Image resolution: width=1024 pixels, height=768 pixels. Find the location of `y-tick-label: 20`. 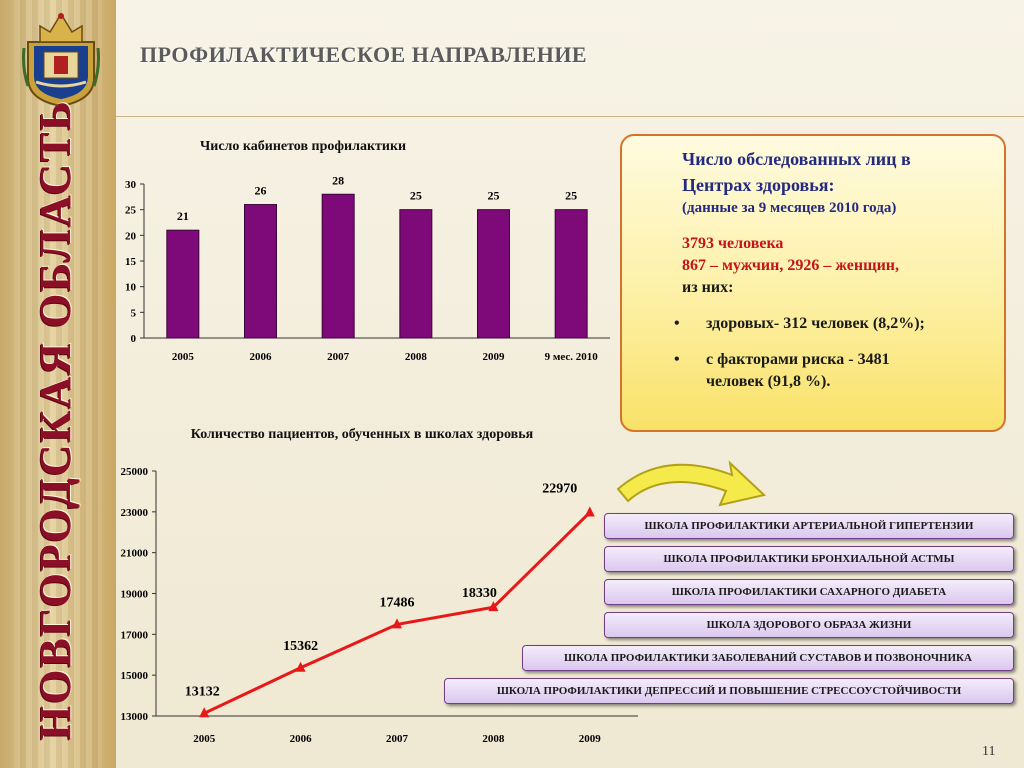

y-tick-label: 20 is located at coordinates (131, 236).